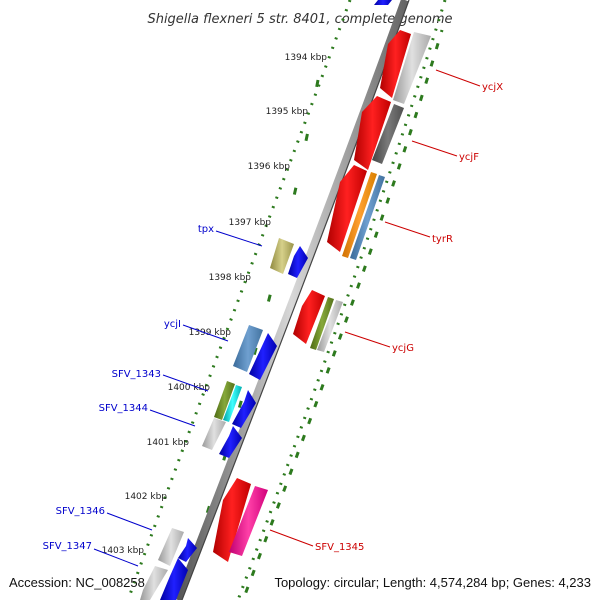  What do you see at coordinates (210, 333) in the screenshot?
I see `ruler-label: 1399 kbp` at bounding box center [210, 333].